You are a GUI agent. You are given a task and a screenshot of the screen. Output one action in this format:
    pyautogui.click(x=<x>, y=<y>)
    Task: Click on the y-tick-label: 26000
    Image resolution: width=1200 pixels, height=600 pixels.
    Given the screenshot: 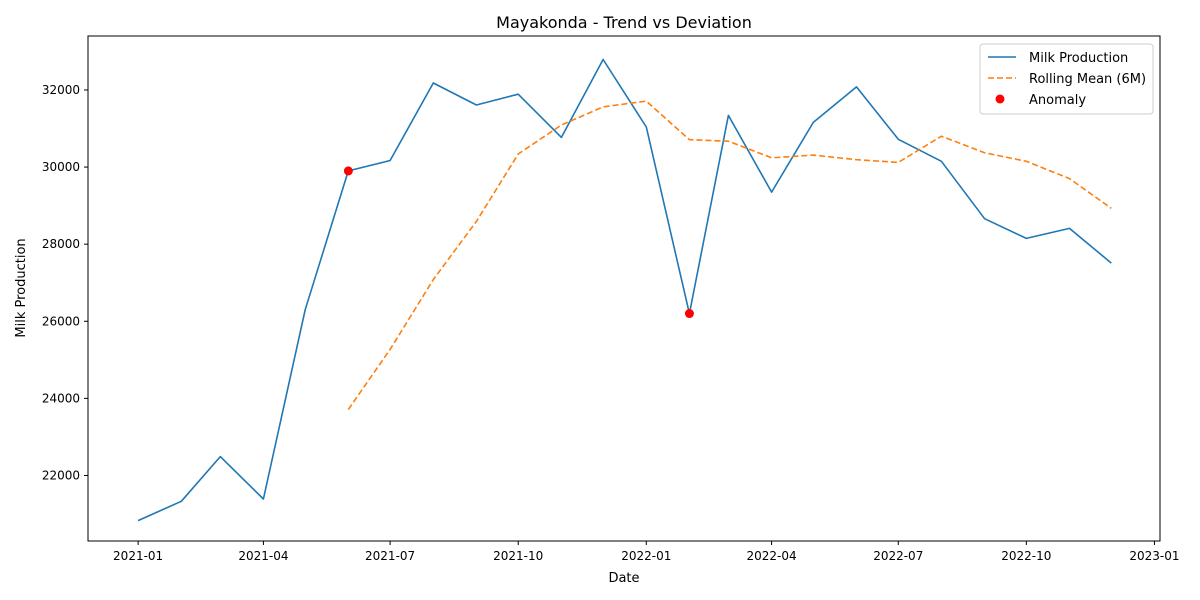 What is the action you would take?
    pyautogui.click(x=61, y=321)
    